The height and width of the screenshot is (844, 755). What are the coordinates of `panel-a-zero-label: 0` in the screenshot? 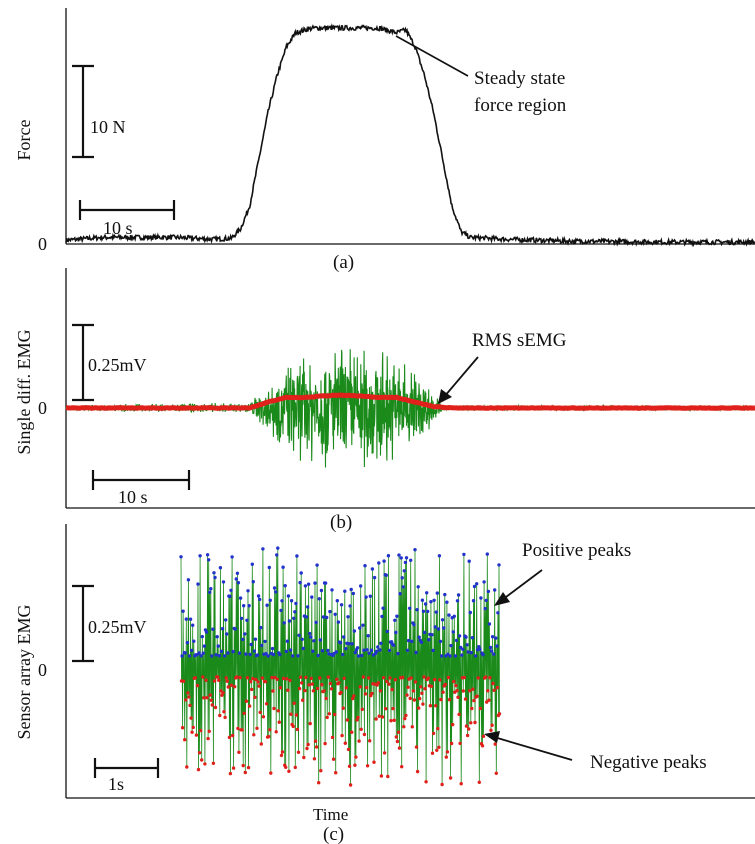 It's located at (42, 244).